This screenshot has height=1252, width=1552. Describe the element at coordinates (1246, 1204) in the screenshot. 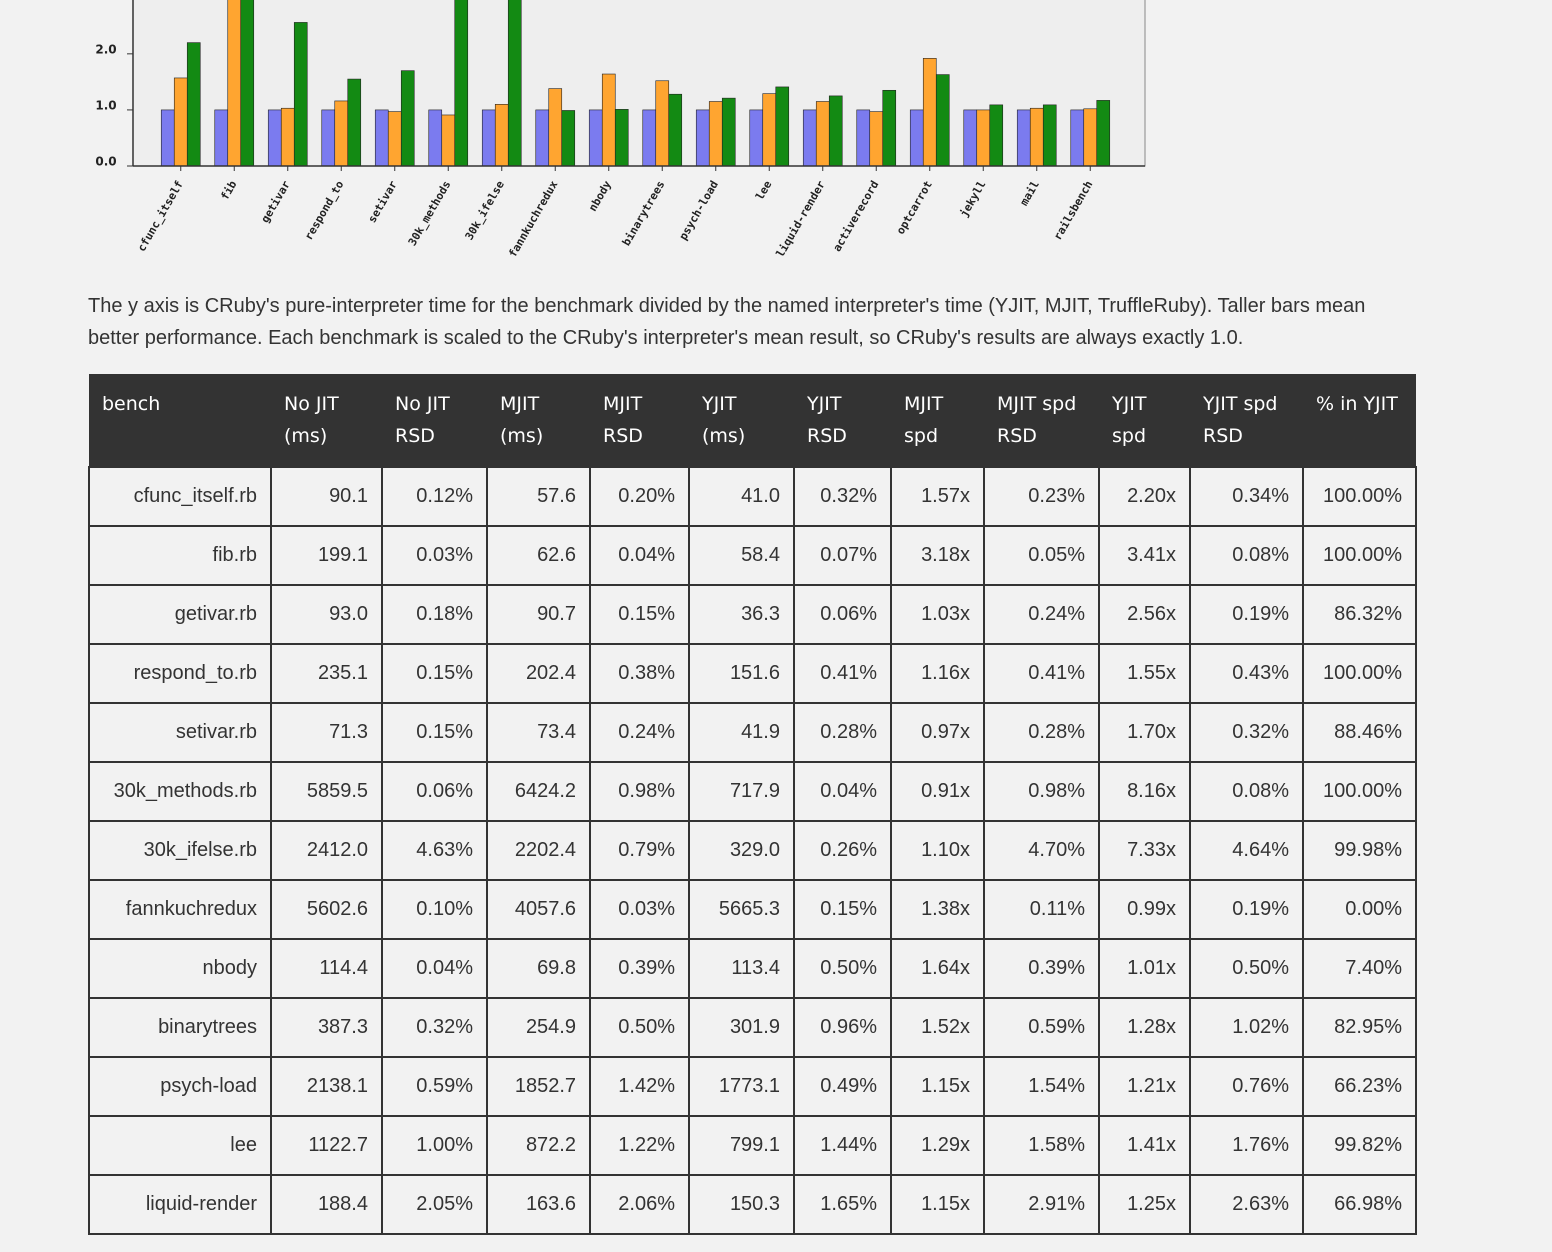

I see `table-cell: 2.63%` at that location.